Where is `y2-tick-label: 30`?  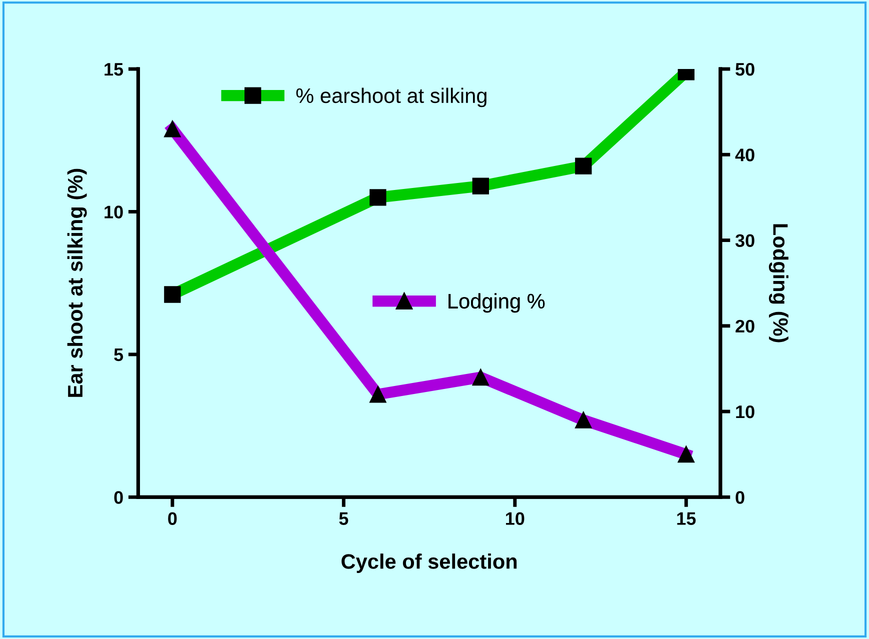 y2-tick-label: 30 is located at coordinates (744, 241).